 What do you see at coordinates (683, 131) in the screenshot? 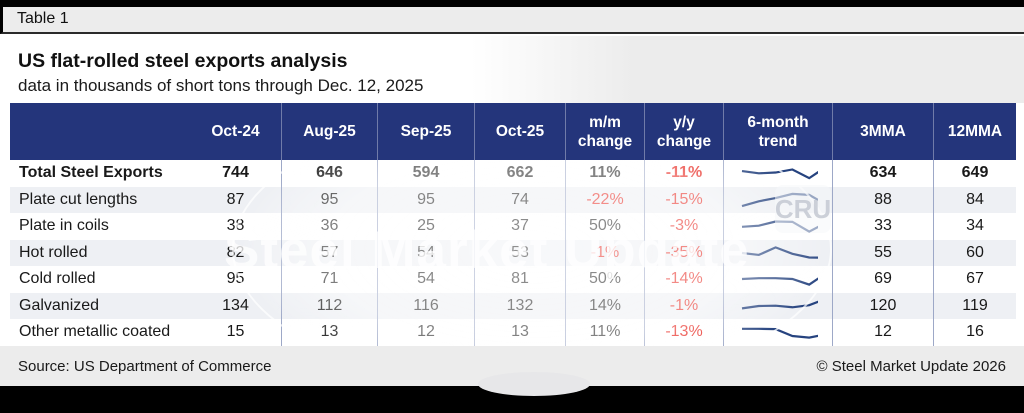
I see `column-header-yy-change: y/y change` at bounding box center [683, 131].